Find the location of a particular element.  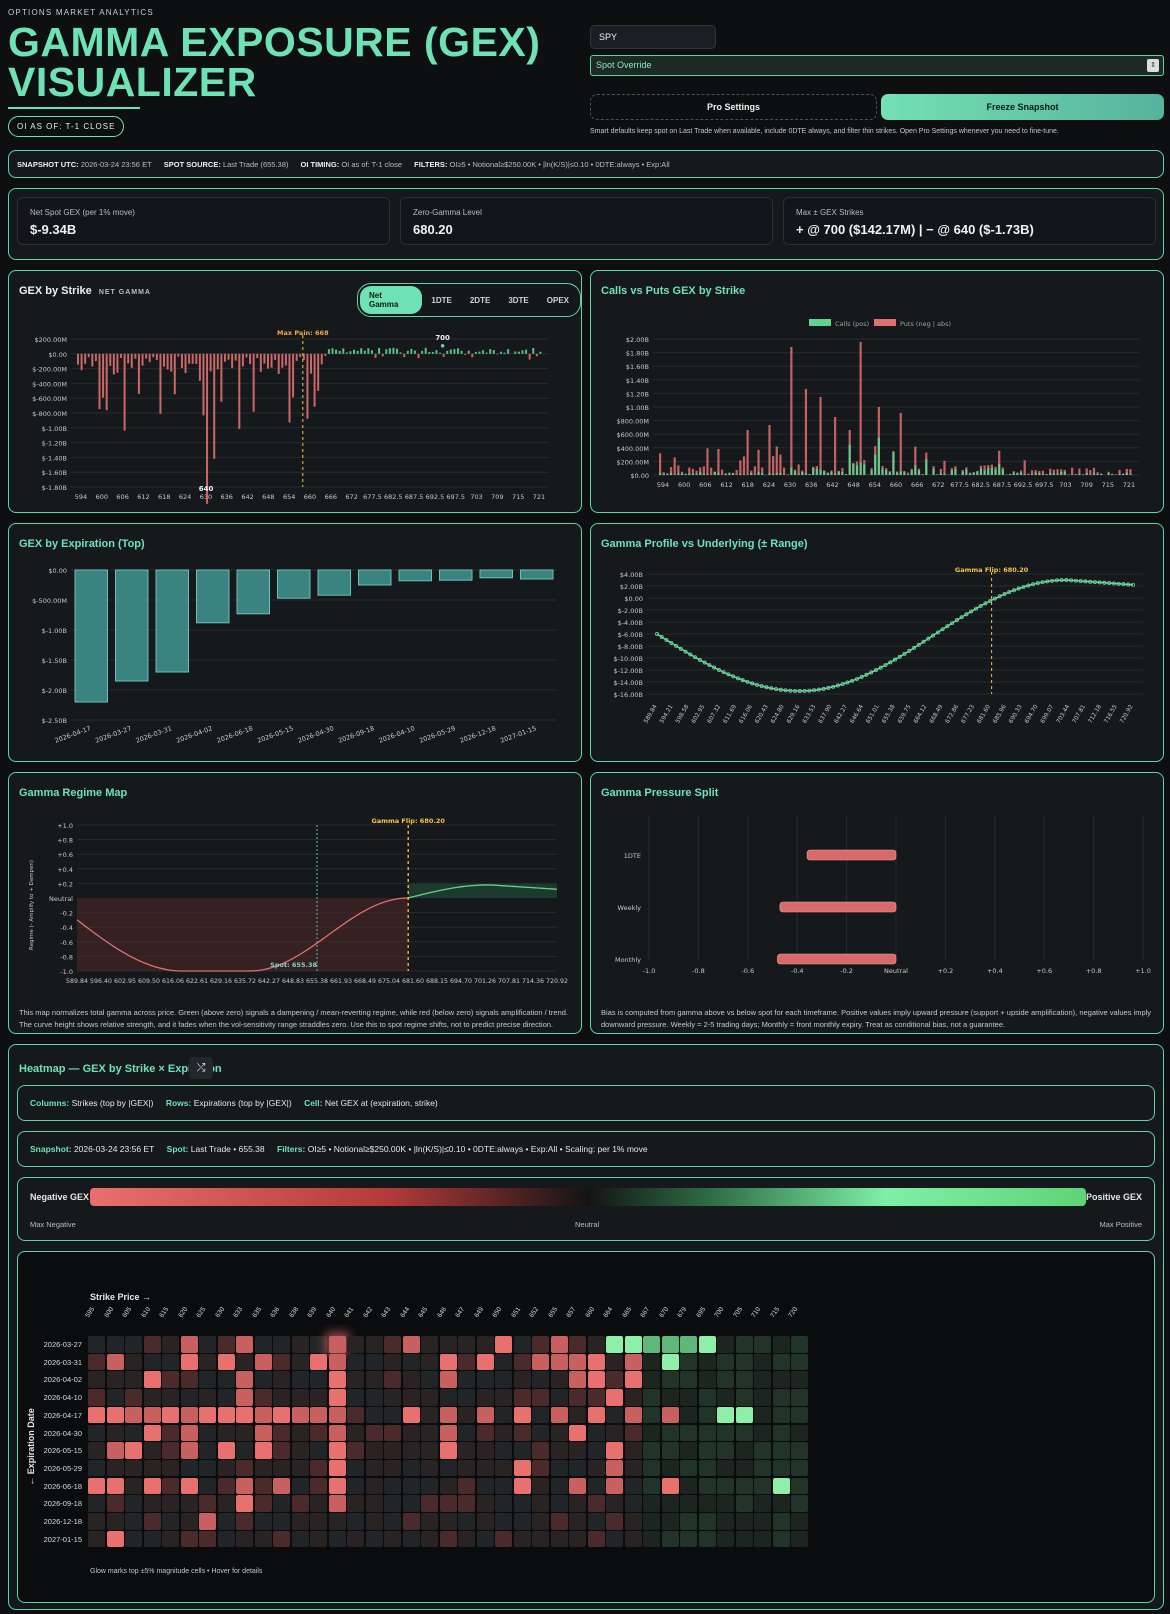

tab-net-gamma: Net Gamma is located at coordinates (391, 300).